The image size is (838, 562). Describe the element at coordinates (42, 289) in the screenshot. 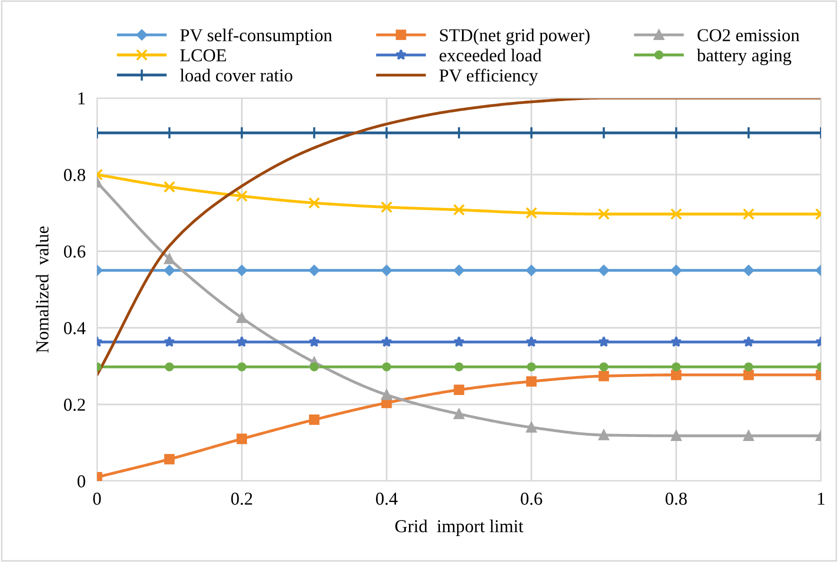

I see `y-axis-title: Nomalized value` at that location.